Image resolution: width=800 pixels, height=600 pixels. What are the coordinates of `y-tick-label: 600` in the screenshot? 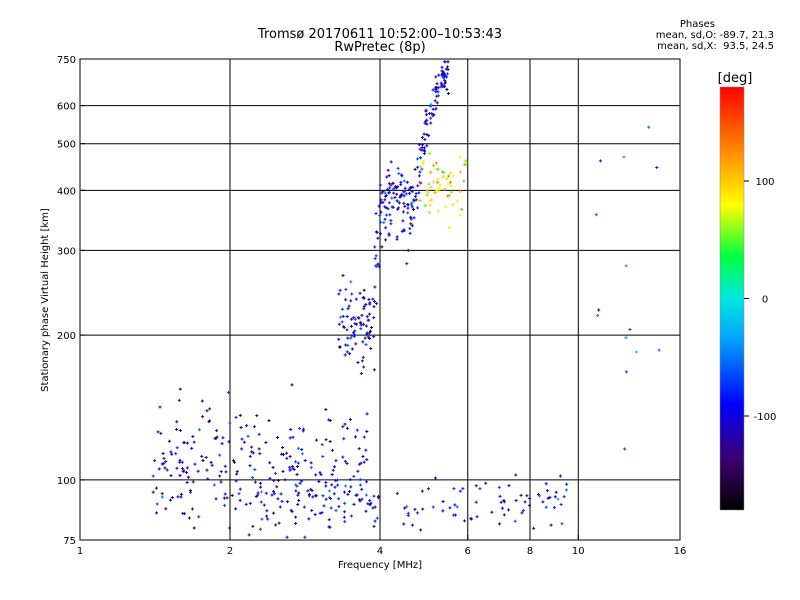 It's located at (66, 107).